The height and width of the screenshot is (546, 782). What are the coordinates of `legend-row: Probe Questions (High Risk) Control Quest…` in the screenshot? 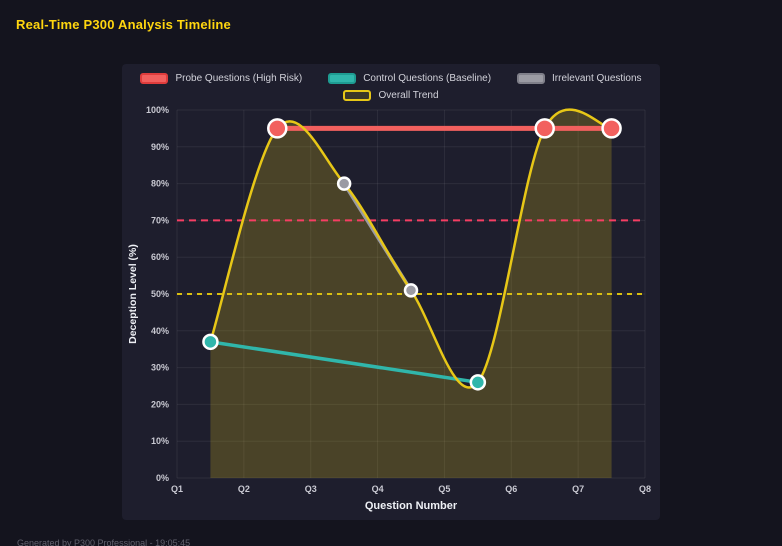 It's located at (391, 78).